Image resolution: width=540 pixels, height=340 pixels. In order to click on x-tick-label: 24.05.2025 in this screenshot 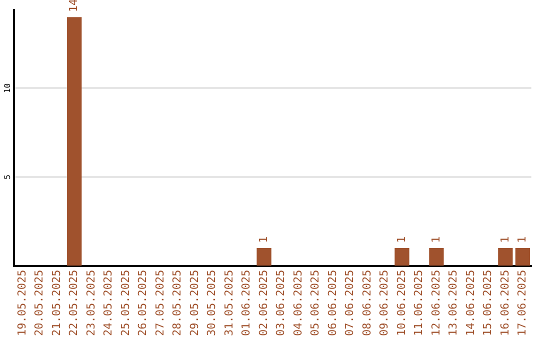, I will do `click(108, 303)`.